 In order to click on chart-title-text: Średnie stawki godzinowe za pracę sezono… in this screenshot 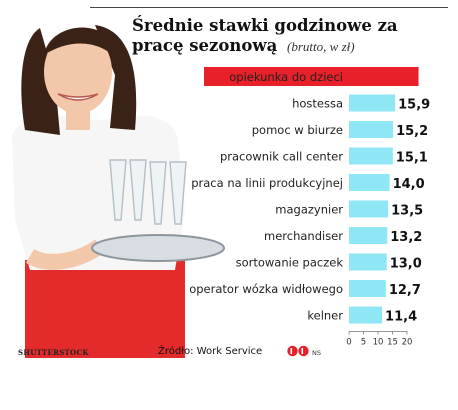, I will do `click(265, 35)`.